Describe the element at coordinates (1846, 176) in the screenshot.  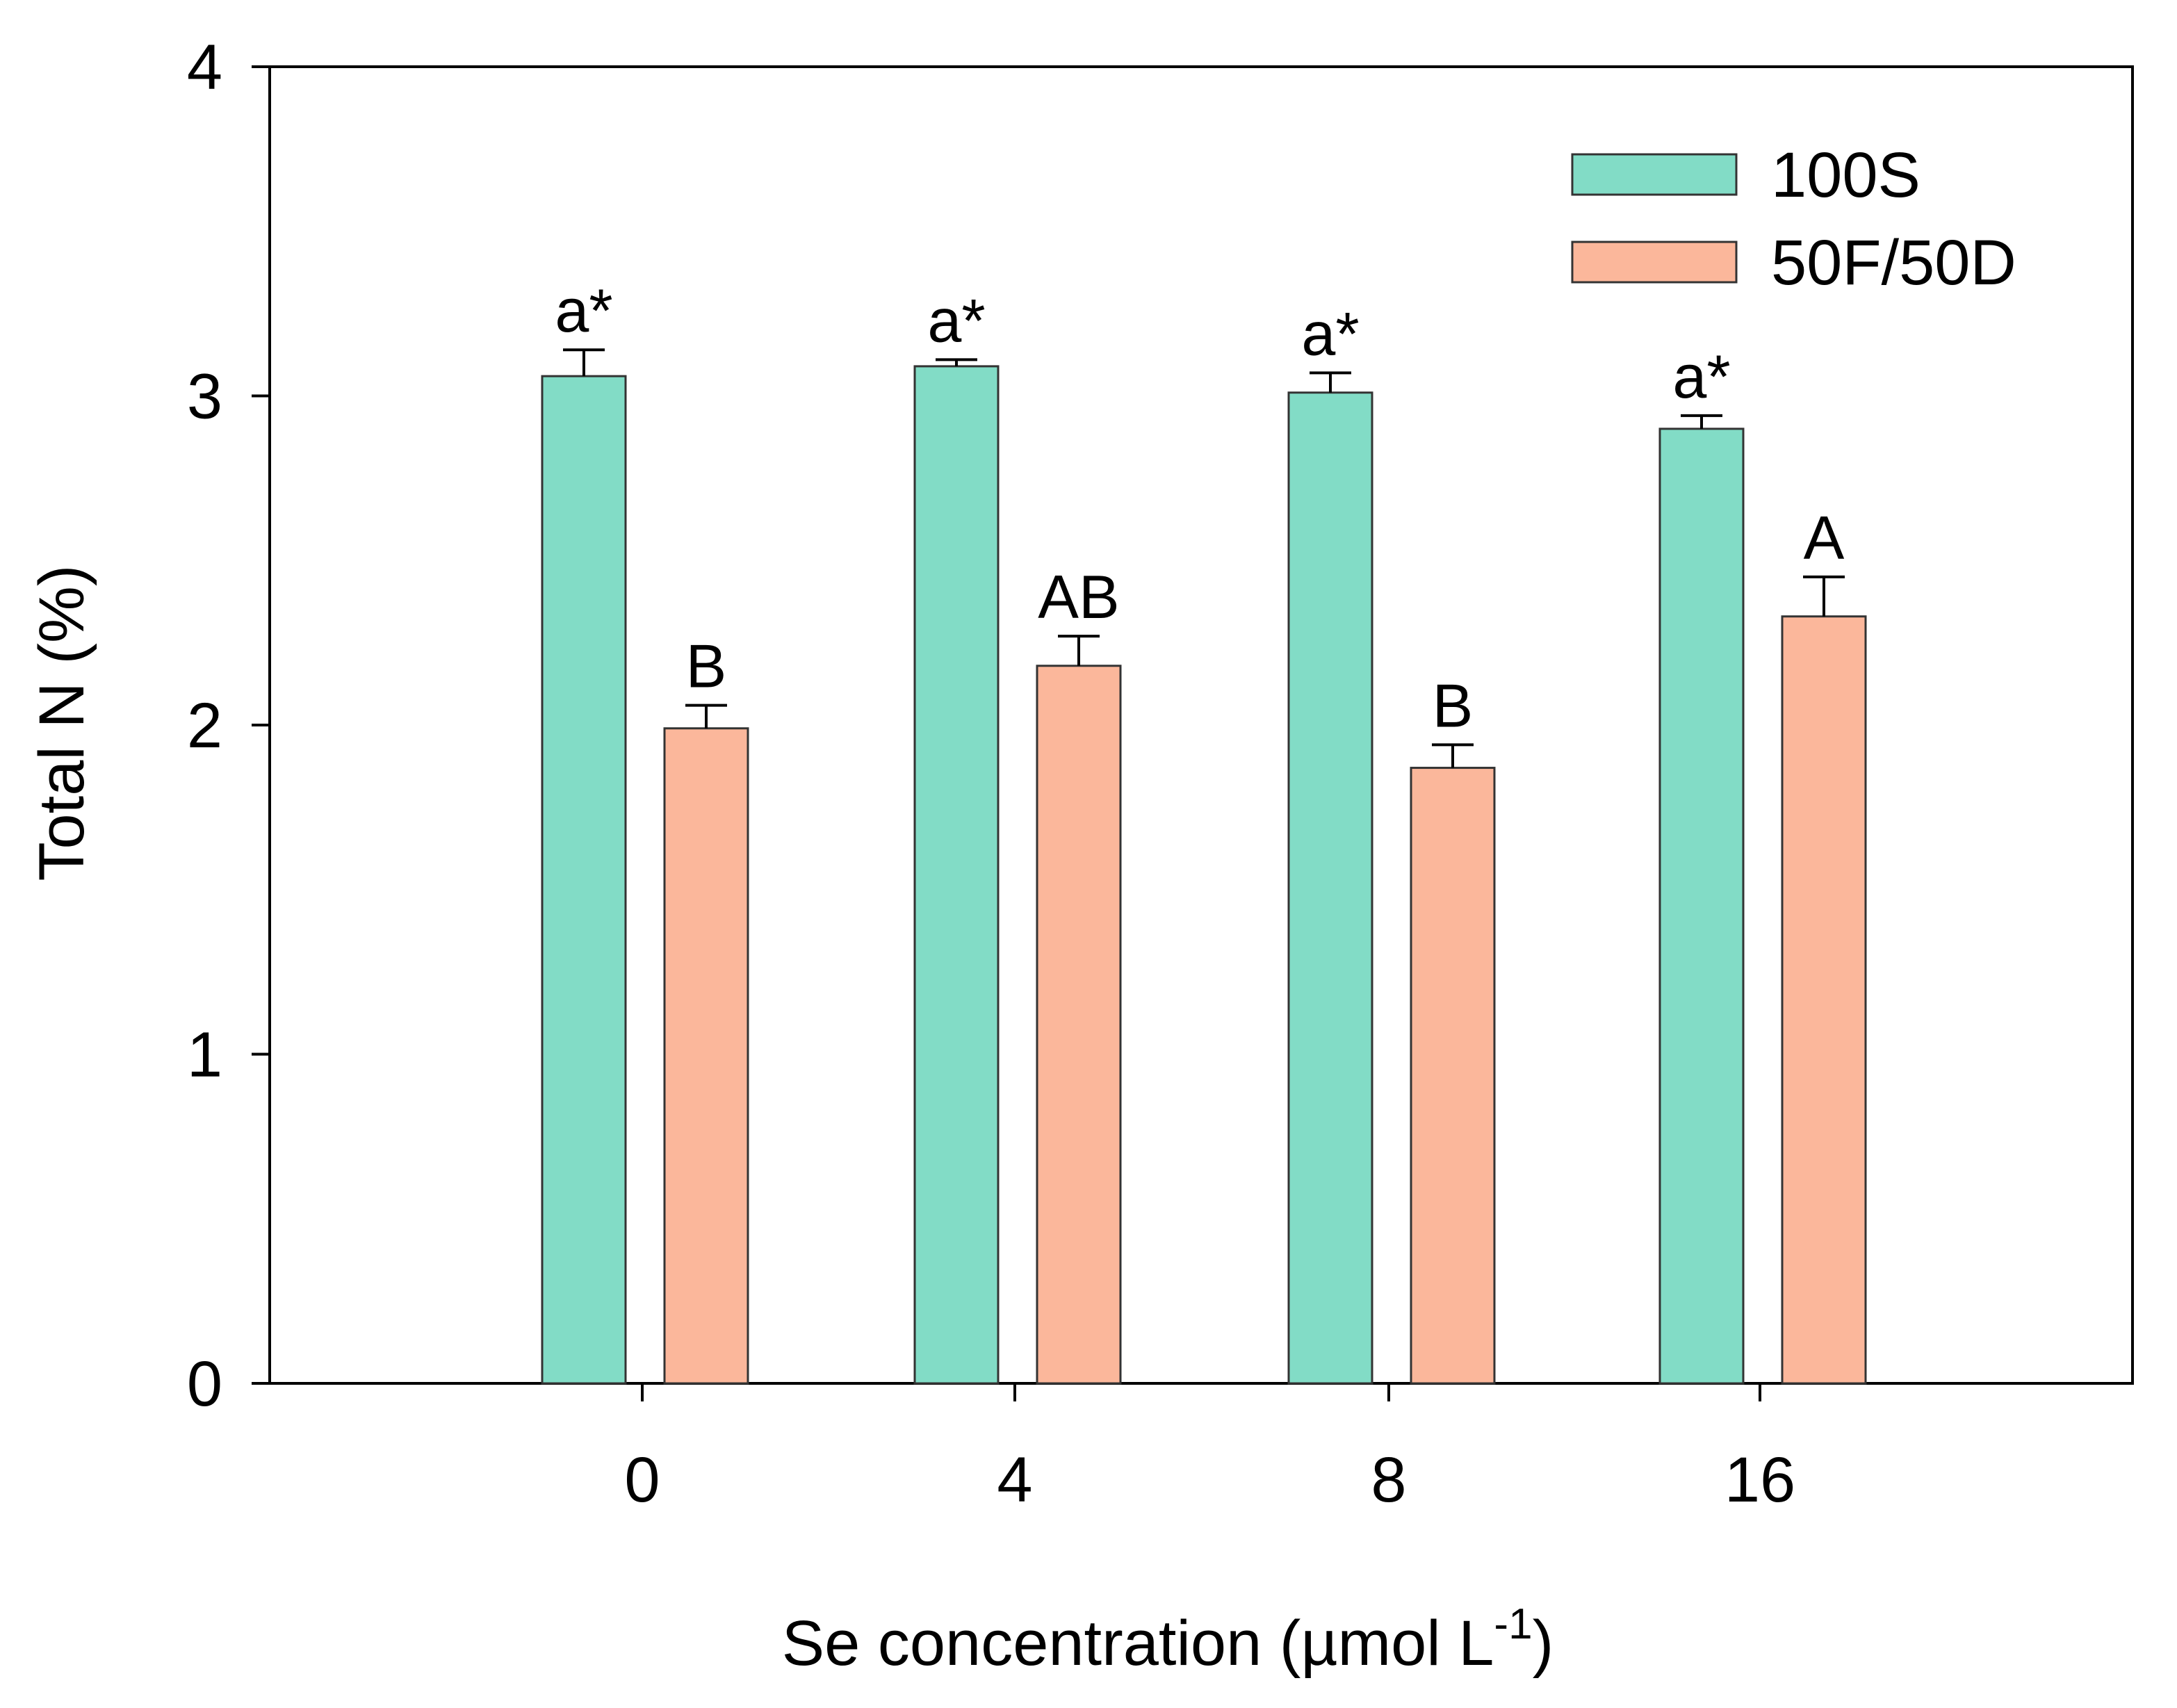
I see `legend-label: 100S` at that location.